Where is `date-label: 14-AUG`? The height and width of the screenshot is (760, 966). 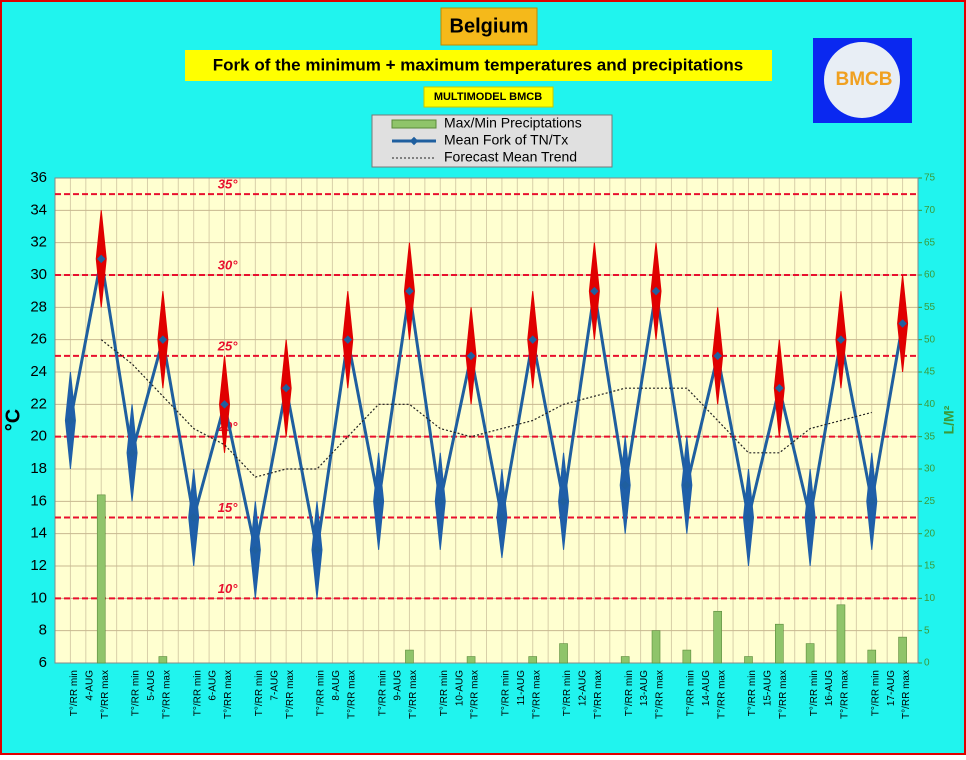
date-label: 14-AUG is located at coordinates (706, 688).